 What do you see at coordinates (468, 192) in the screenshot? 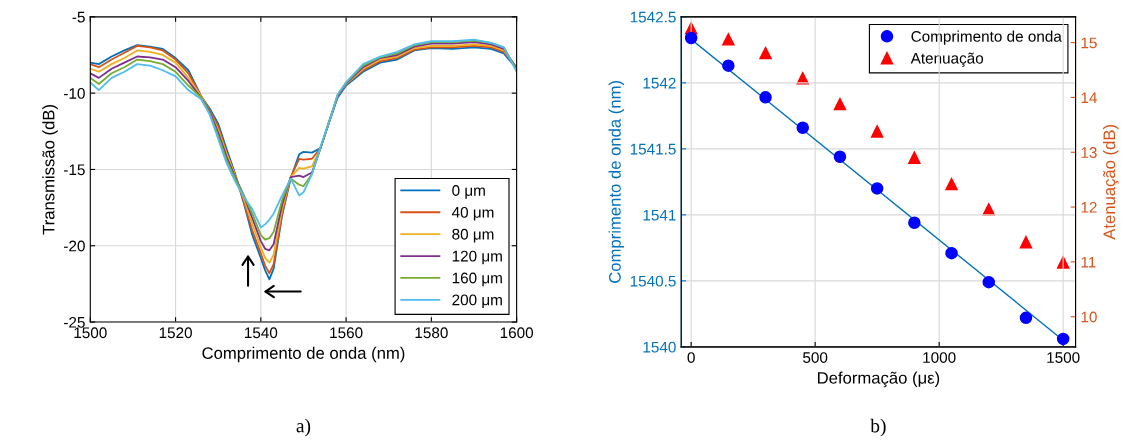
I see `legend-label: 0 μm` at bounding box center [468, 192].